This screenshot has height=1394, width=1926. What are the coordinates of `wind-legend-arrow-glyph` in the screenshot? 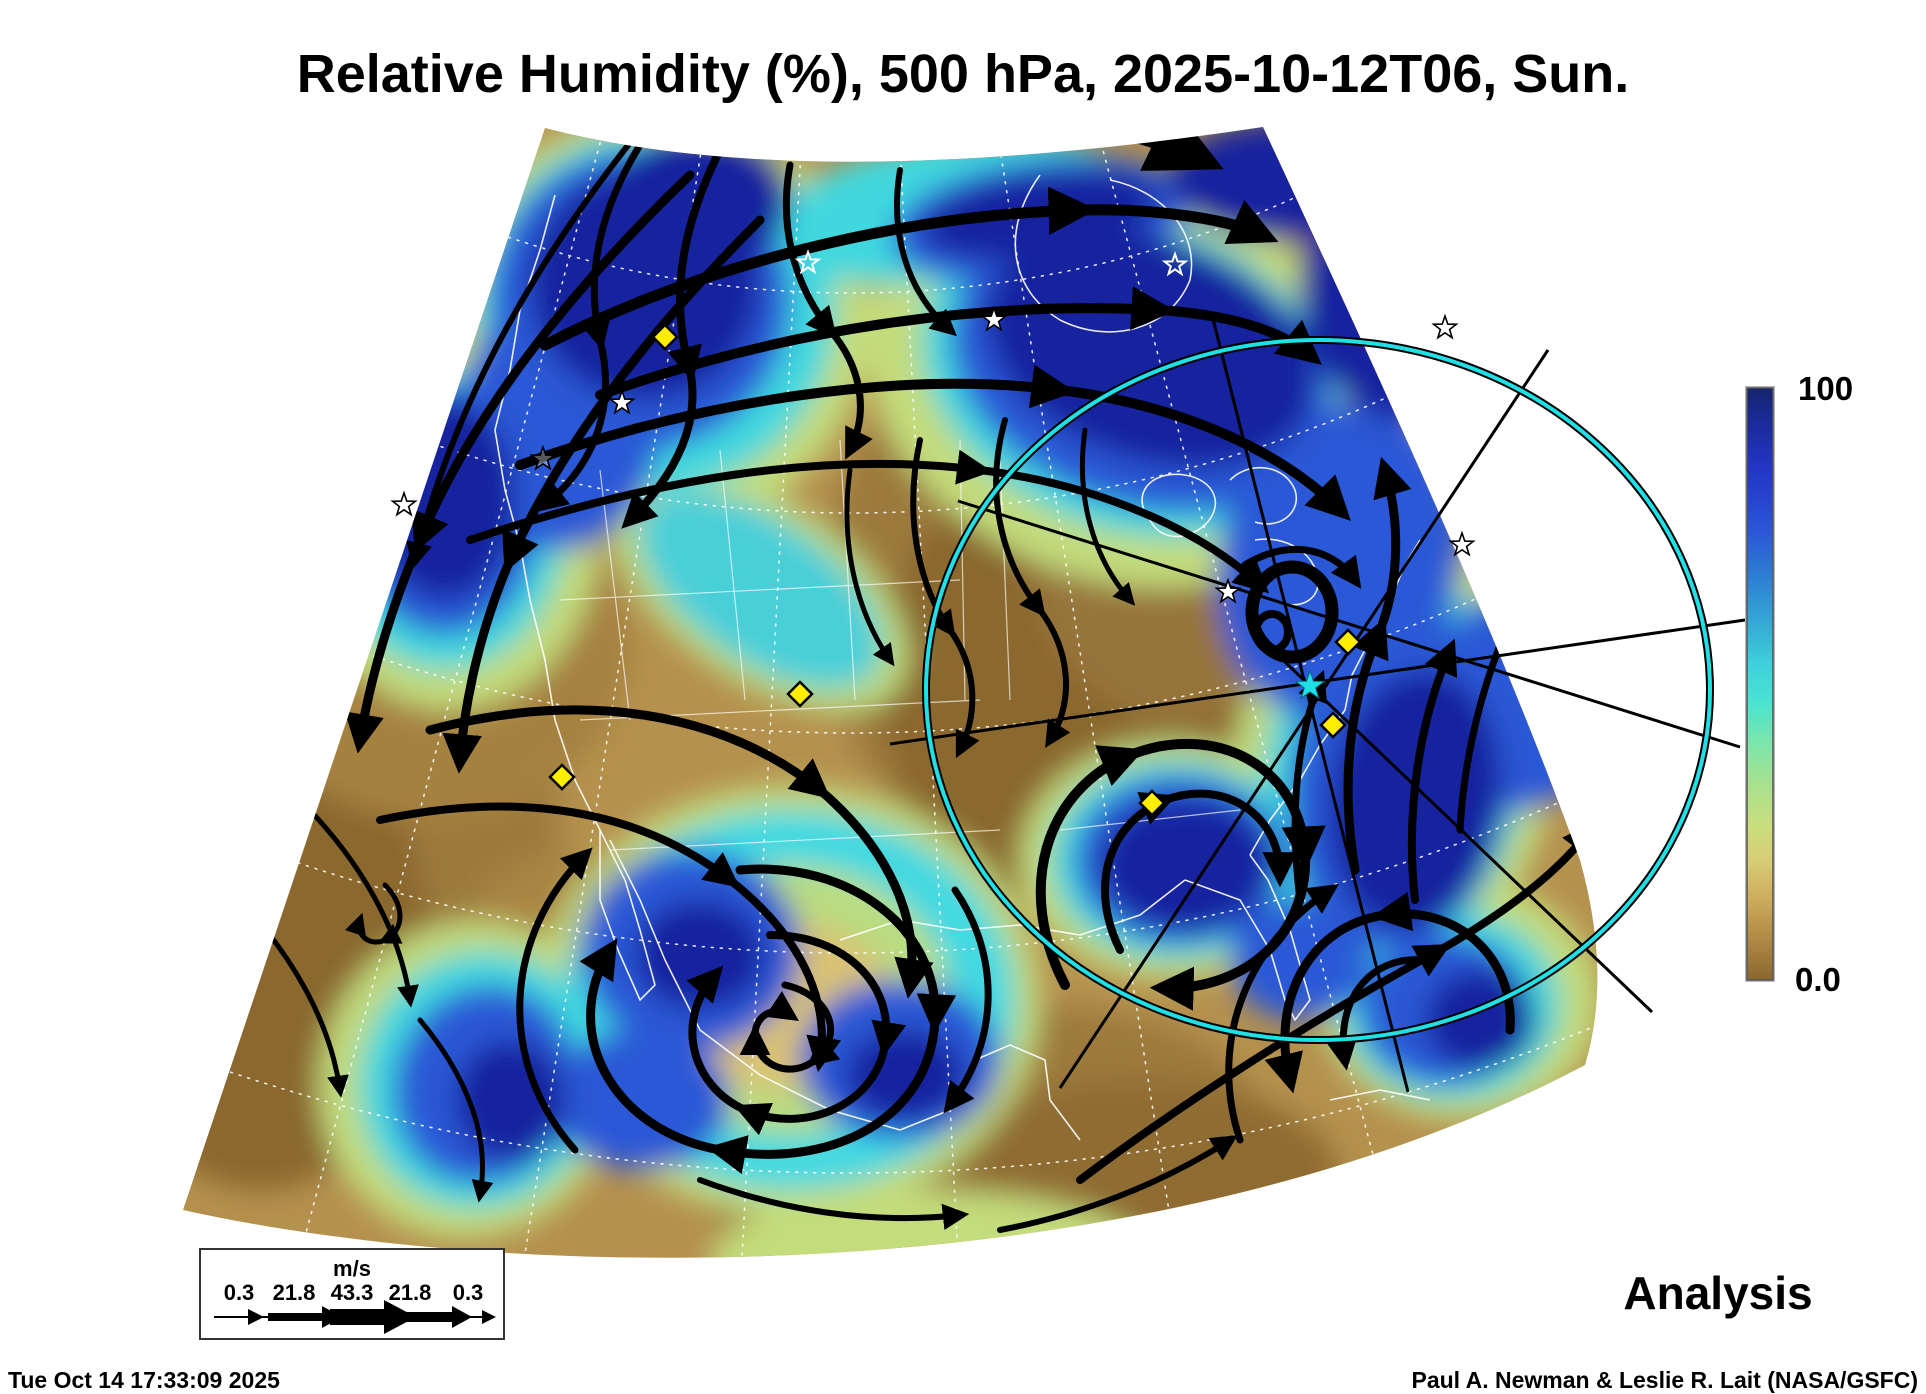 It's located at (355, 1317).